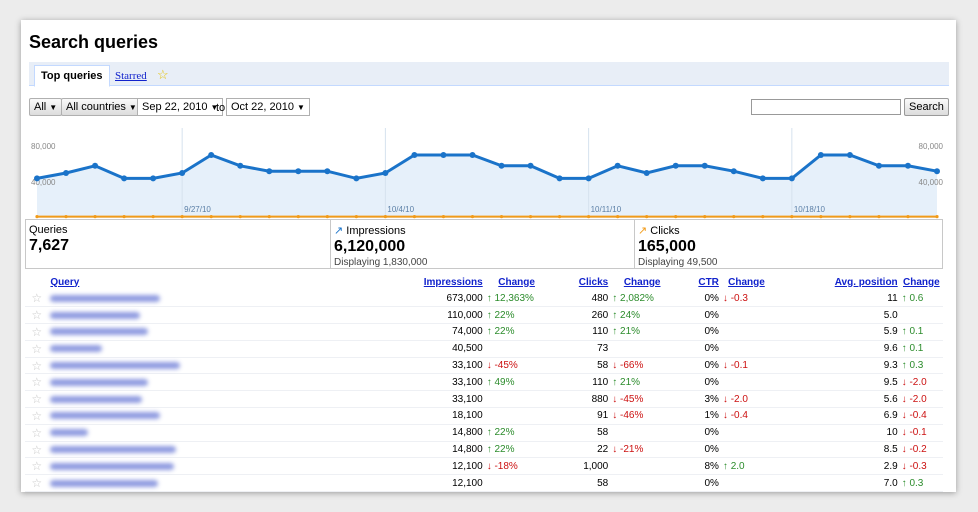  I want to click on ctr-change-cell: ↓ -2.0, so click(746, 399).